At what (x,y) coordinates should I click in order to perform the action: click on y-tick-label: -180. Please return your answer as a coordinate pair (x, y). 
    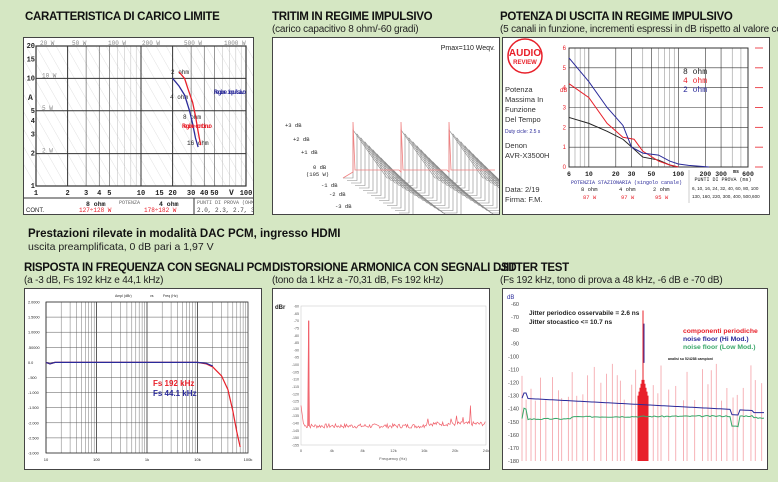
    Looking at the image, I should click on (513, 462).